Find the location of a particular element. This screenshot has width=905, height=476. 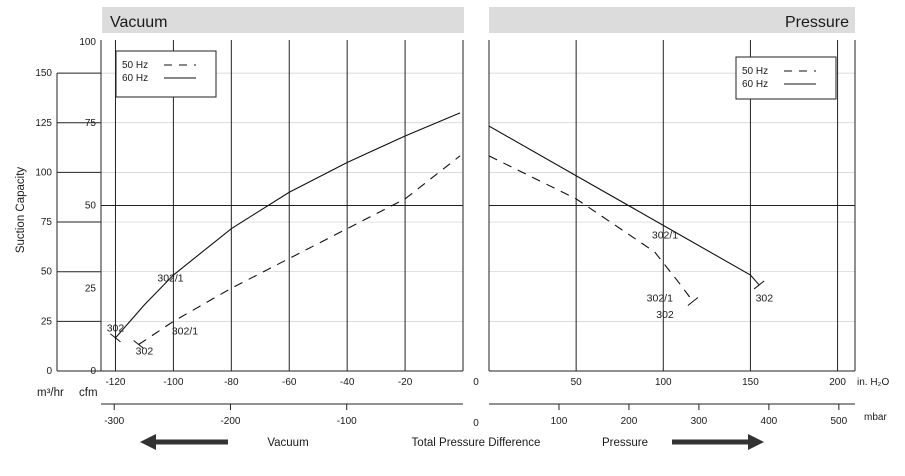

total-pressure-difference-label: Total Pressure Difference is located at coordinates (476, 443).